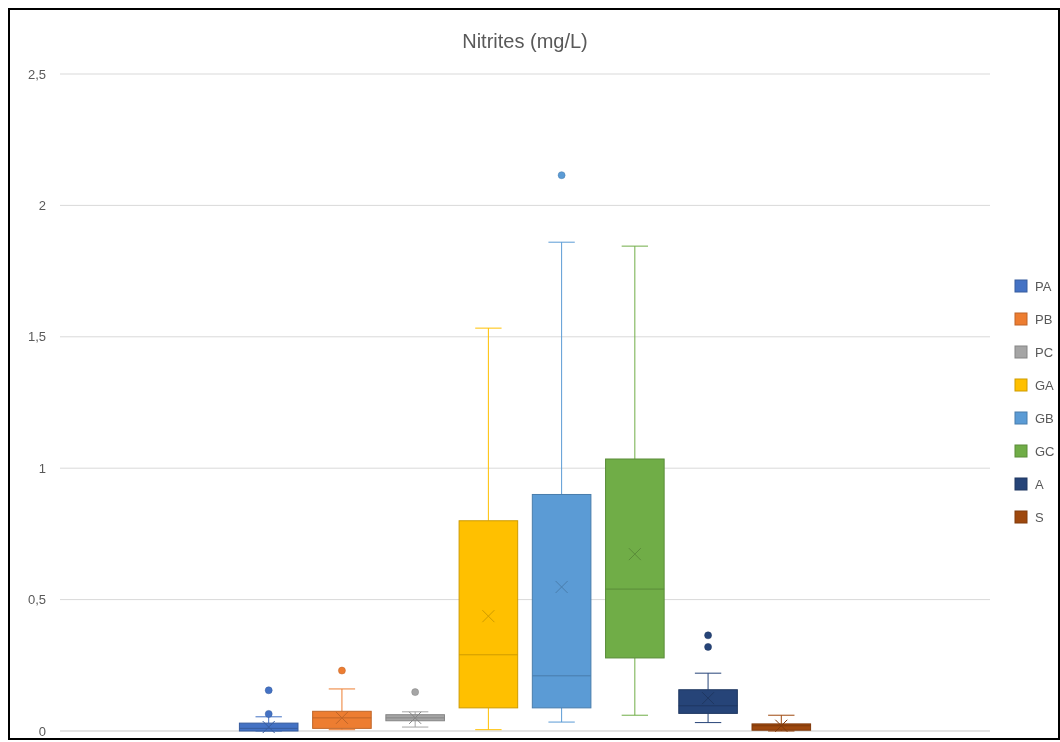  I want to click on legend-label: GB, so click(1044, 418).